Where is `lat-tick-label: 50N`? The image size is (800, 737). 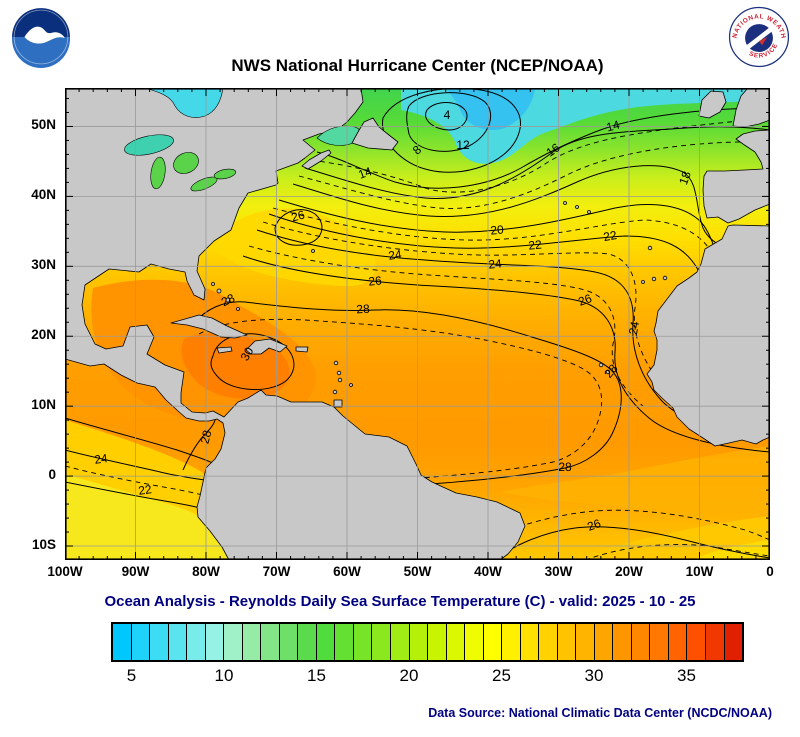 lat-tick-label: 50N is located at coordinates (43, 125).